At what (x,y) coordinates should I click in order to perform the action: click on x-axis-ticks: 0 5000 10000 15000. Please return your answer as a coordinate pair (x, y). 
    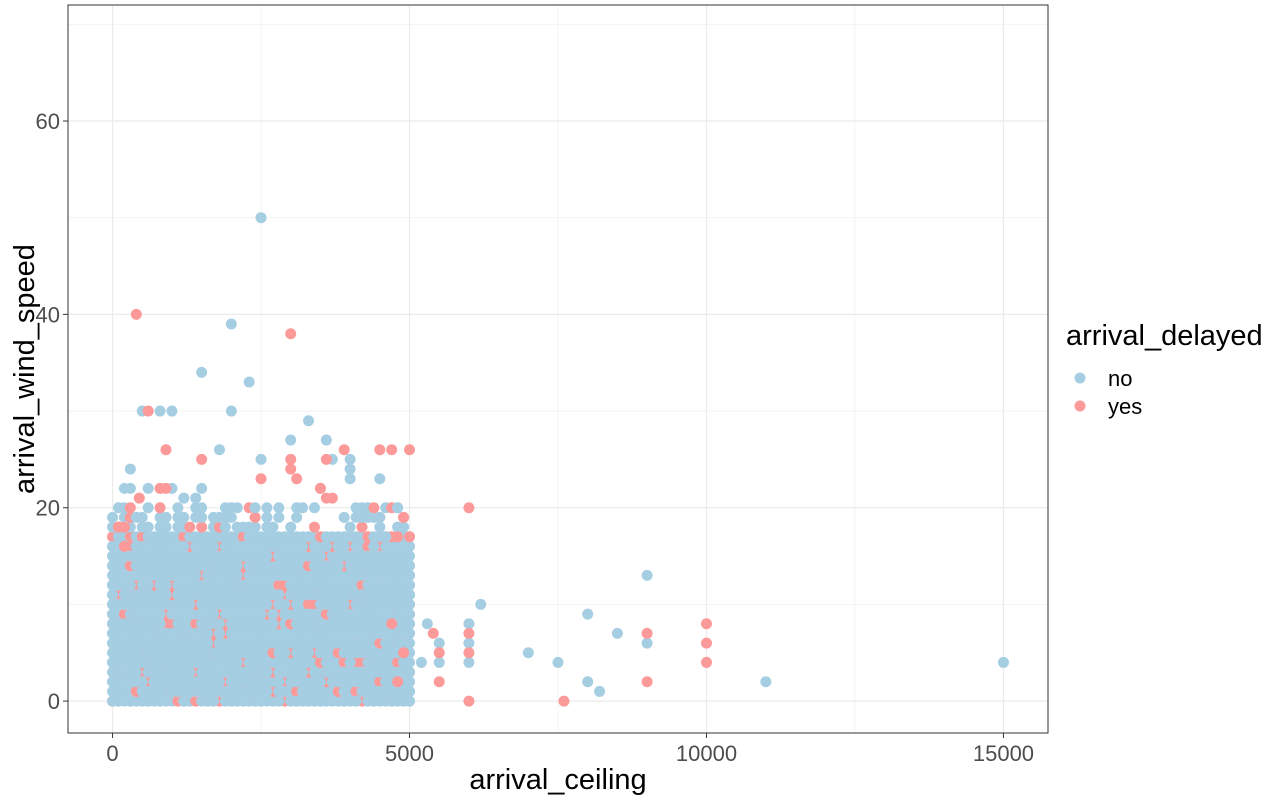
    Looking at the image, I should click on (570, 749).